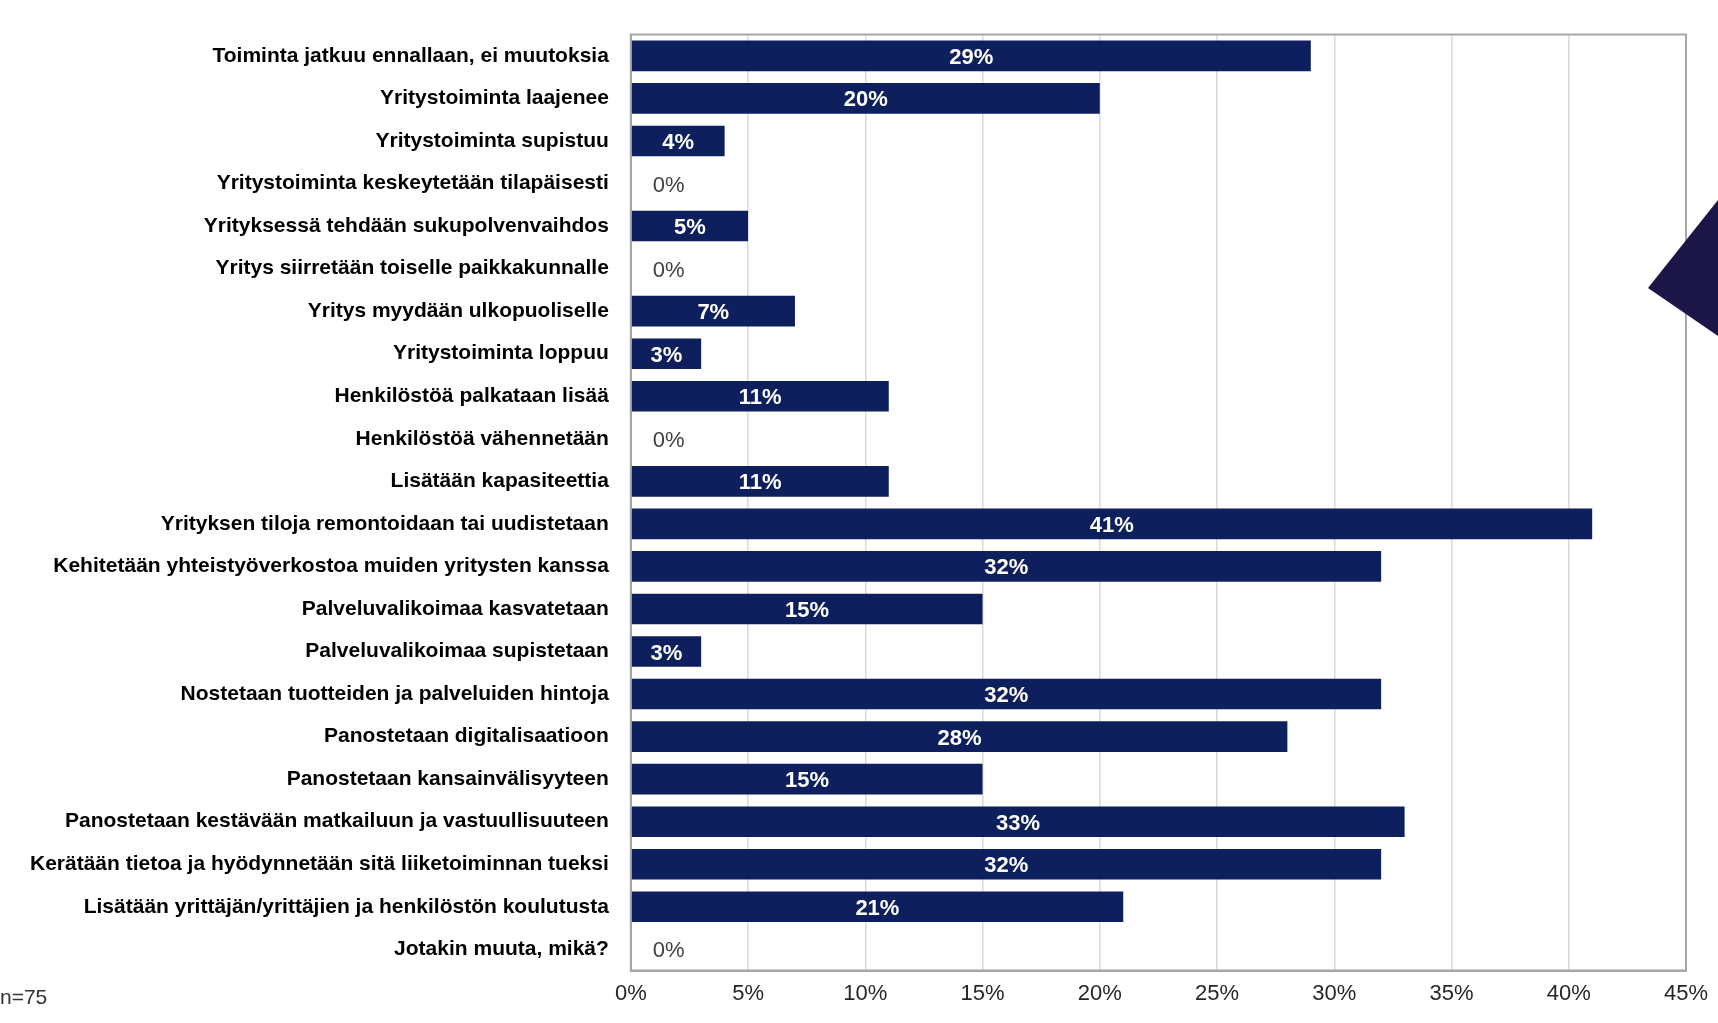  I want to click on y-tick-label: Palveluvalikoimaa supistetaan, so click(457, 650).